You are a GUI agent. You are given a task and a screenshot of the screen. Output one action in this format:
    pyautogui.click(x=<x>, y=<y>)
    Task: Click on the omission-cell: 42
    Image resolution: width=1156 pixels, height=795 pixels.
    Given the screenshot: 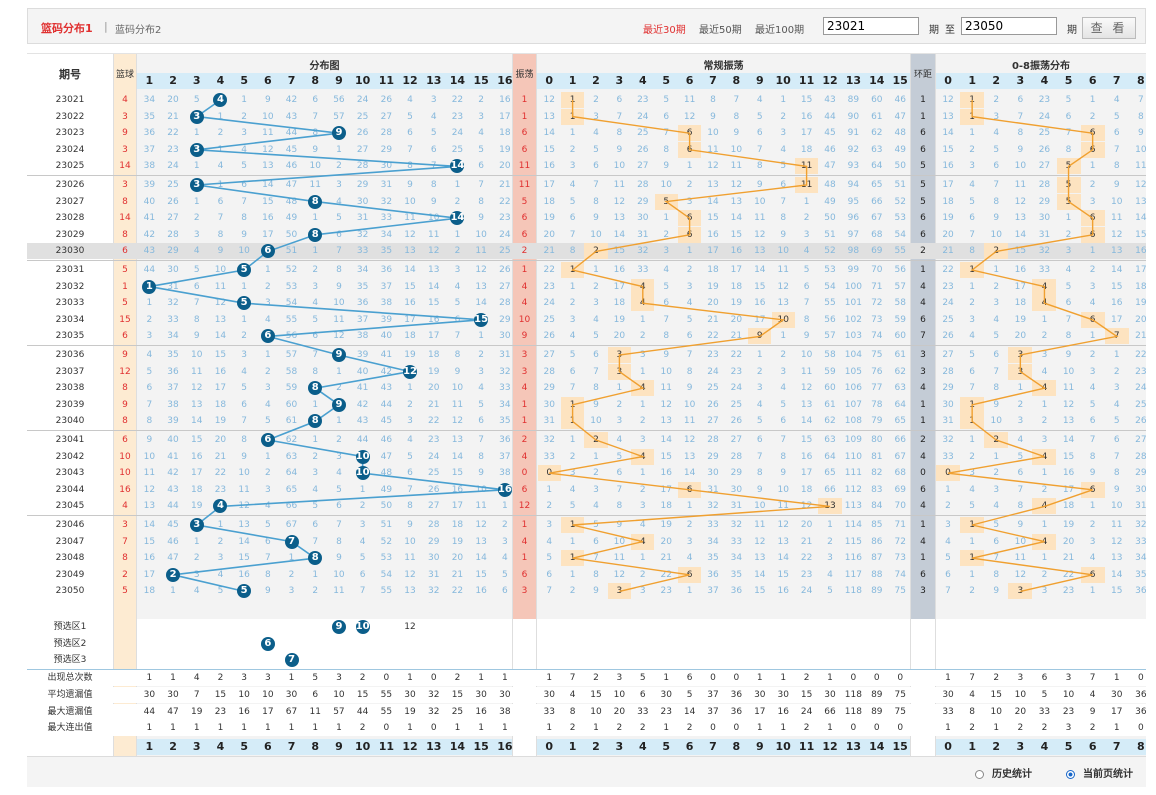 What is the action you would take?
    pyautogui.click(x=291, y=100)
    